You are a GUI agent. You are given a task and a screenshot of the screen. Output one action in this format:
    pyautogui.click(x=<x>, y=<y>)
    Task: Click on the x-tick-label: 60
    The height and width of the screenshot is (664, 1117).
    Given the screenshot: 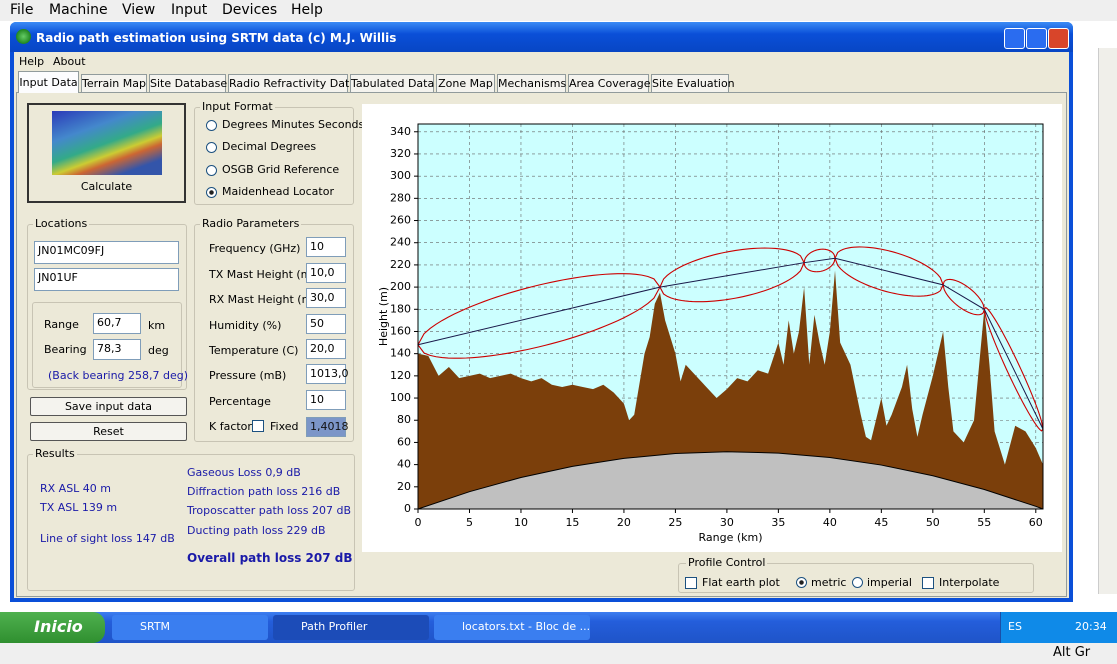 What is the action you would take?
    pyautogui.click(x=1036, y=522)
    